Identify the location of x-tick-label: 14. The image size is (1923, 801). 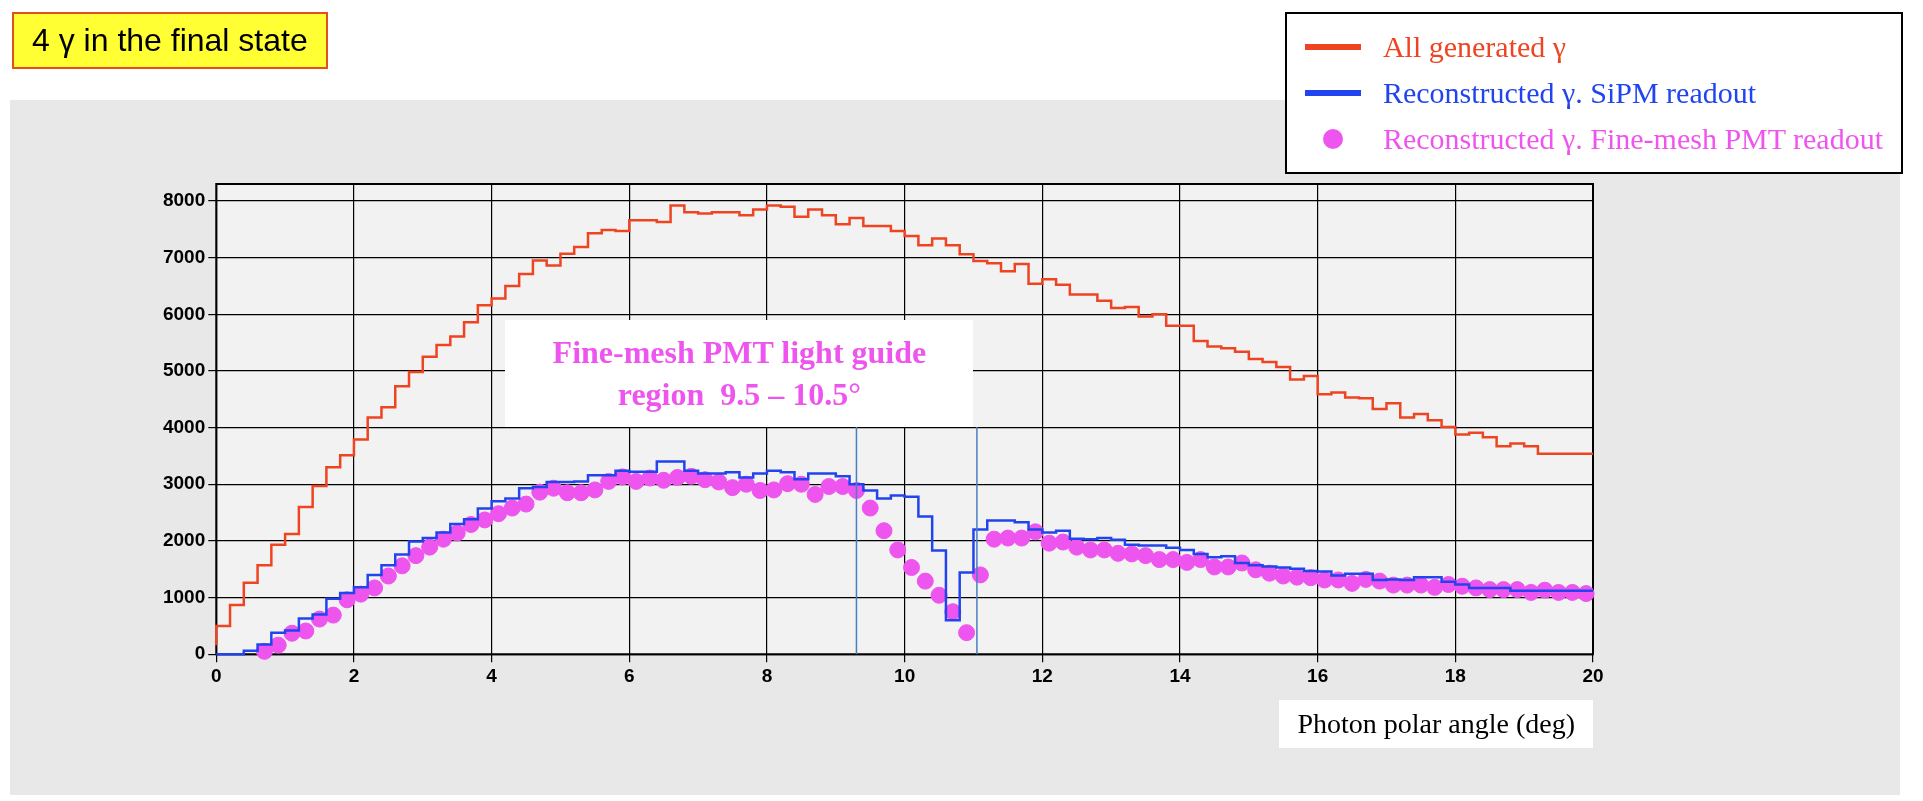
(1180, 675).